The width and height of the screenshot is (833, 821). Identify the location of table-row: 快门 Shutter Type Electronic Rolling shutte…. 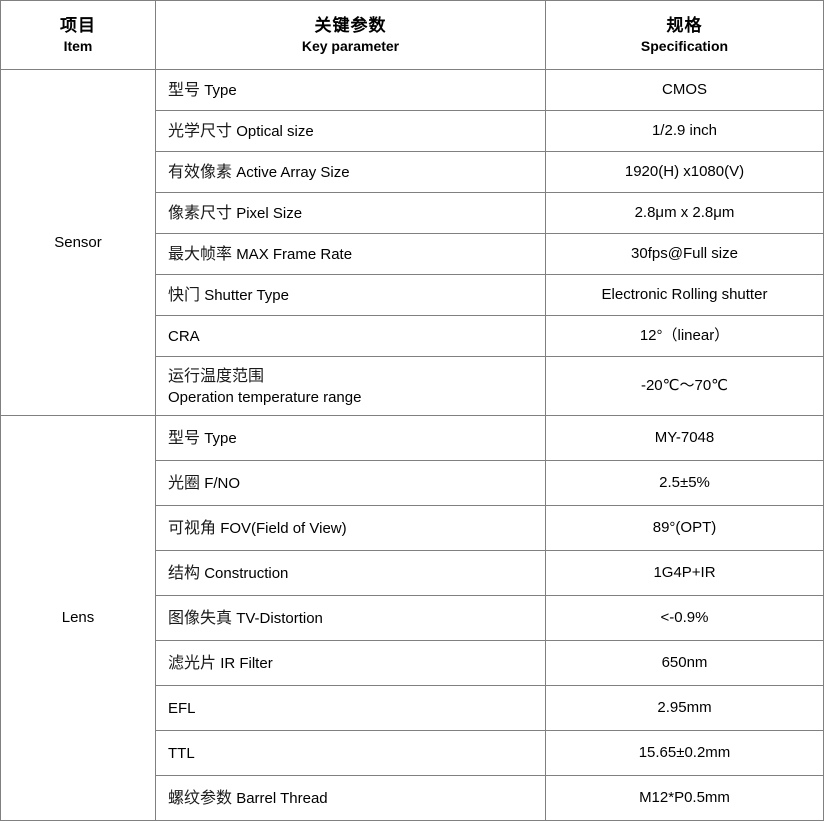
(412, 295).